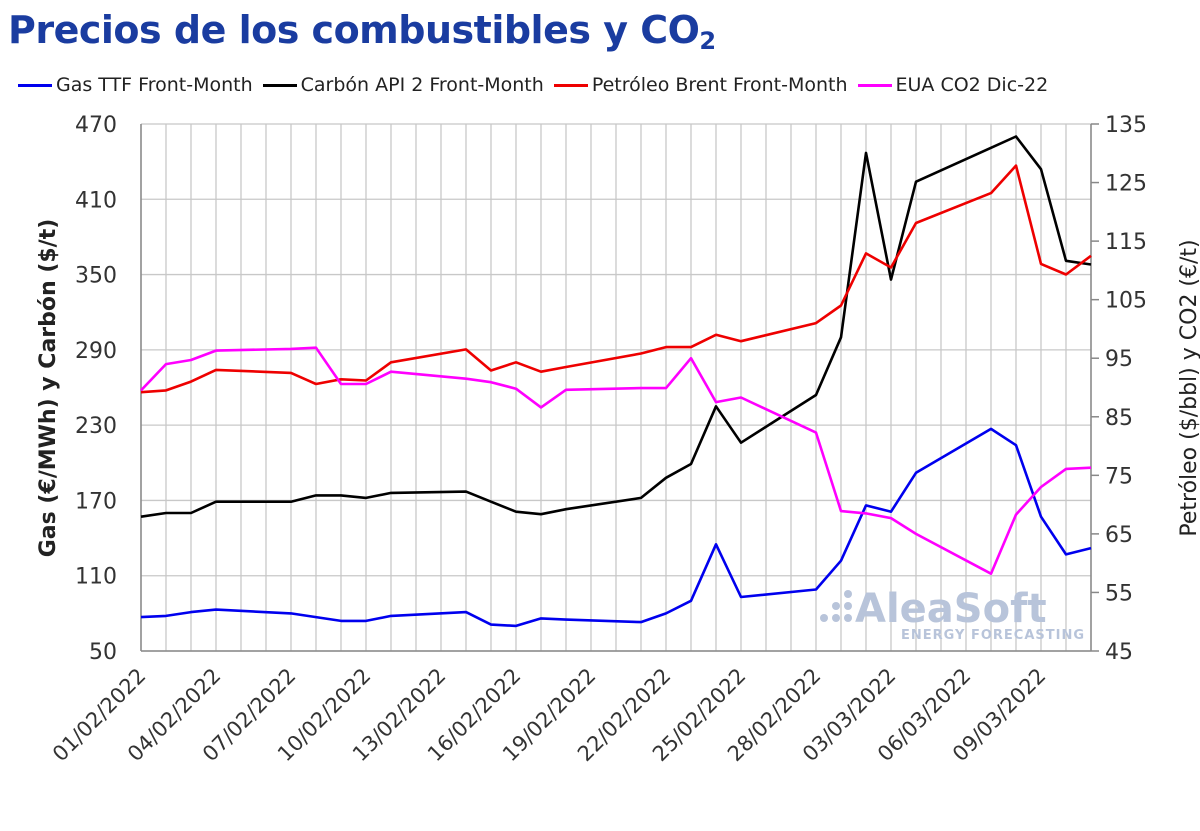 This screenshot has height=831, width=1200. I want to click on y-tick-label-right: 115, so click(1126, 242).